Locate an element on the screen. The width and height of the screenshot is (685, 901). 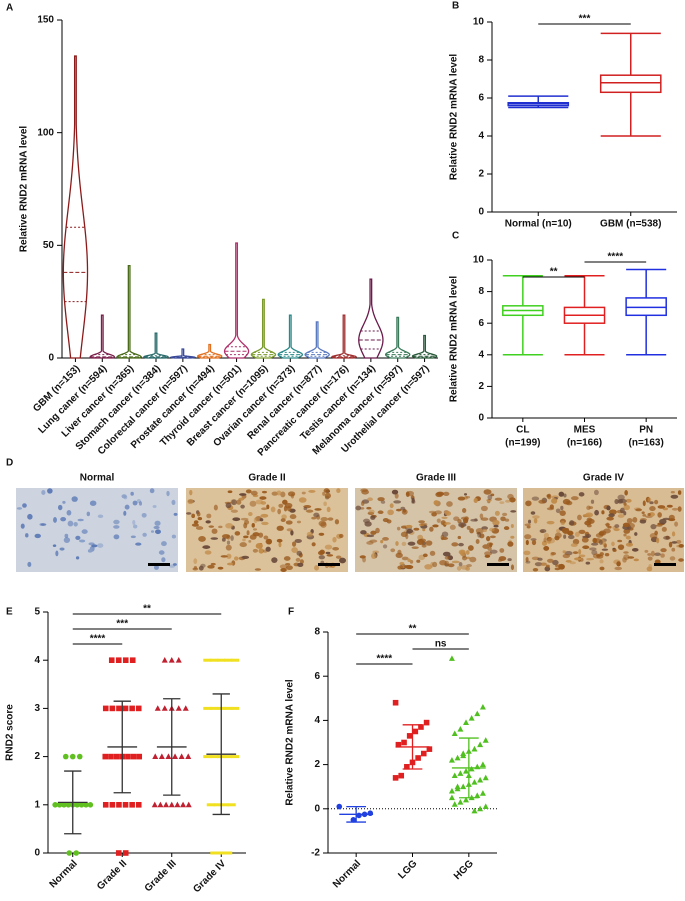
y-tick-label: 100 is located at coordinates (45, 132).